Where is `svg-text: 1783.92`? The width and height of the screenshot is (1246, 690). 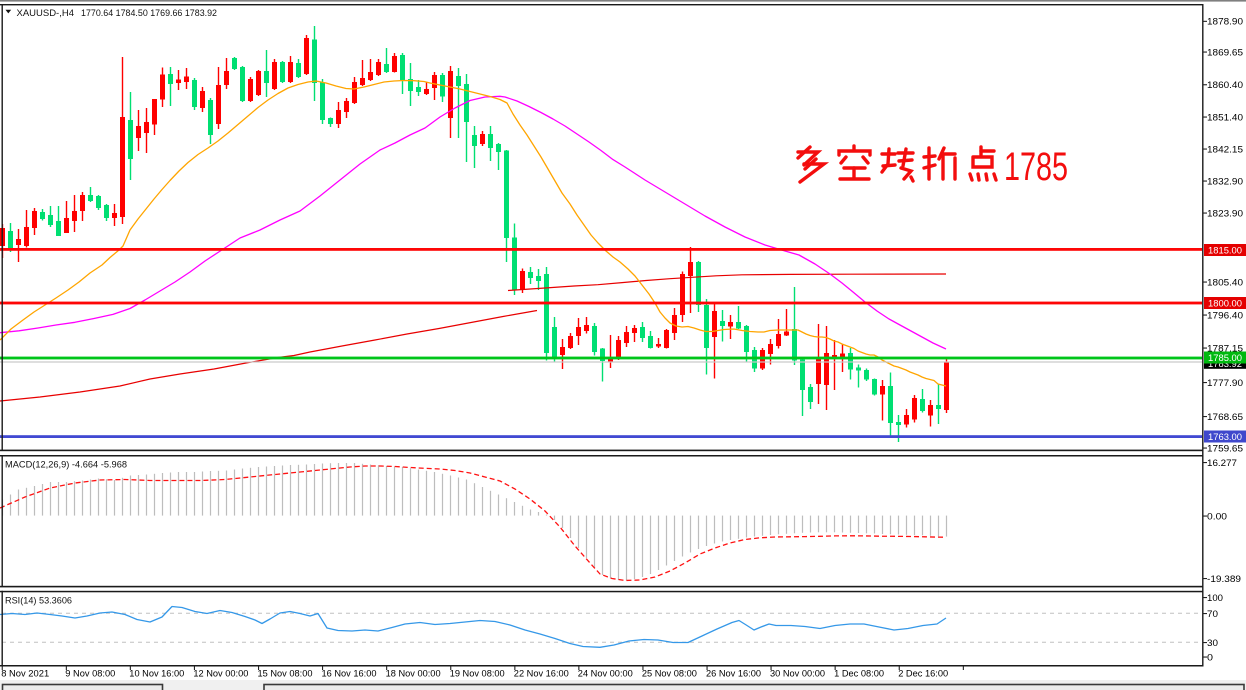
svg-text: 1783.92 is located at coordinates (1225, 364).